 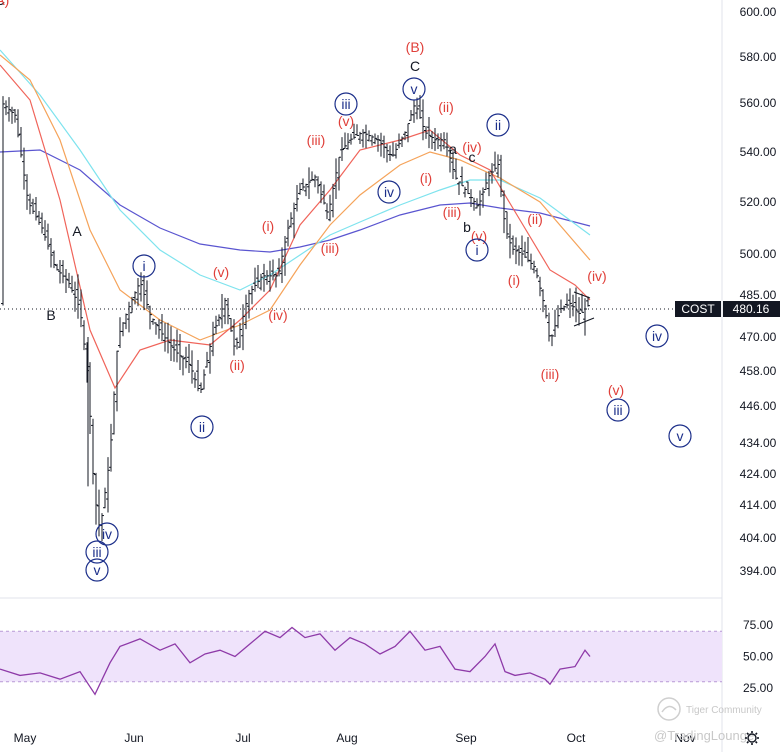 I want to click on svg-text: (v), so click(x=479, y=236).